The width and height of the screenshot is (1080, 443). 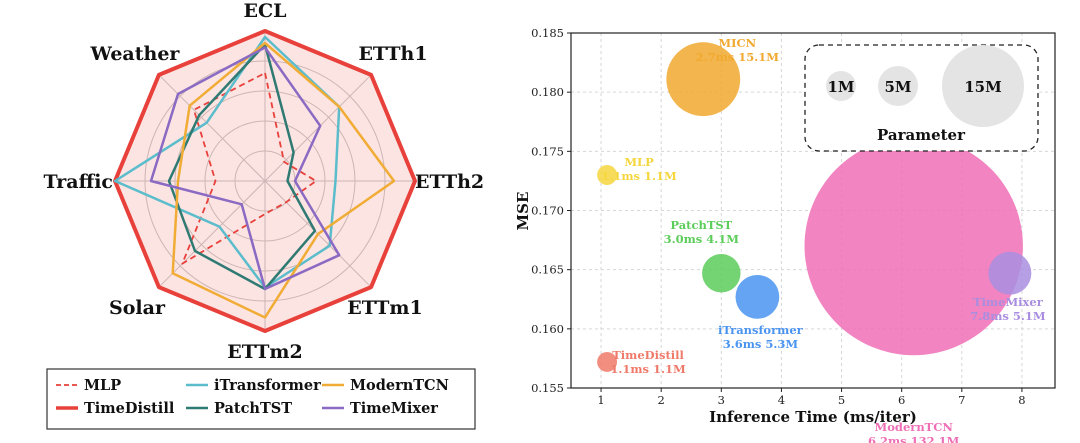 What do you see at coordinates (547, 151) in the screenshot?
I see `y-tick-label: 0.175` at bounding box center [547, 151].